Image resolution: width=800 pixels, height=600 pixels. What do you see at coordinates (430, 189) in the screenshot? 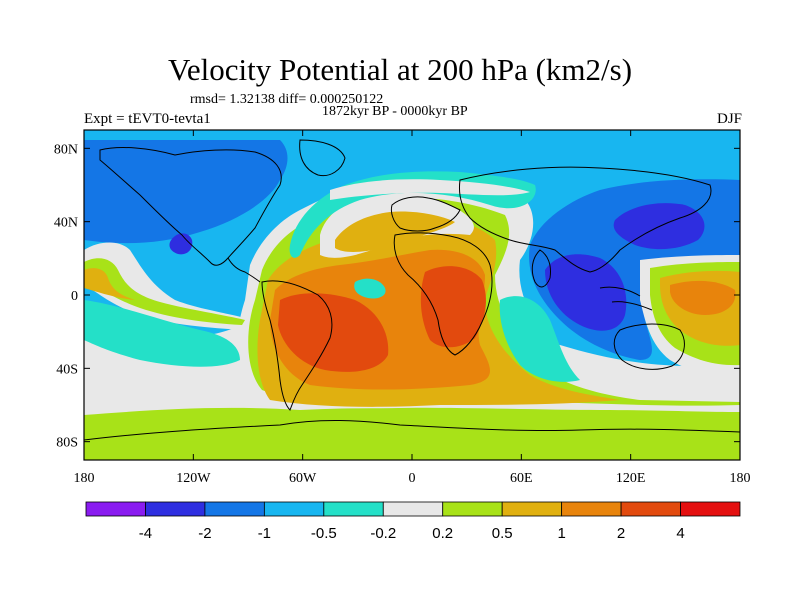
I see `region-arctic-neutral` at bounding box center [430, 189].